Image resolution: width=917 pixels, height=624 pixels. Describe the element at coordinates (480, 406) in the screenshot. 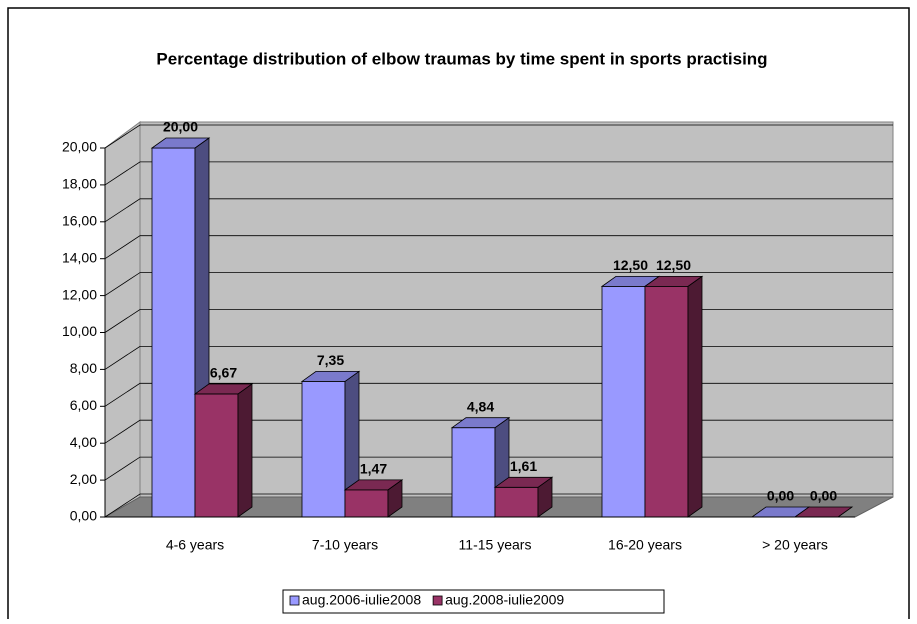

I see `data-label: 4,84` at that location.